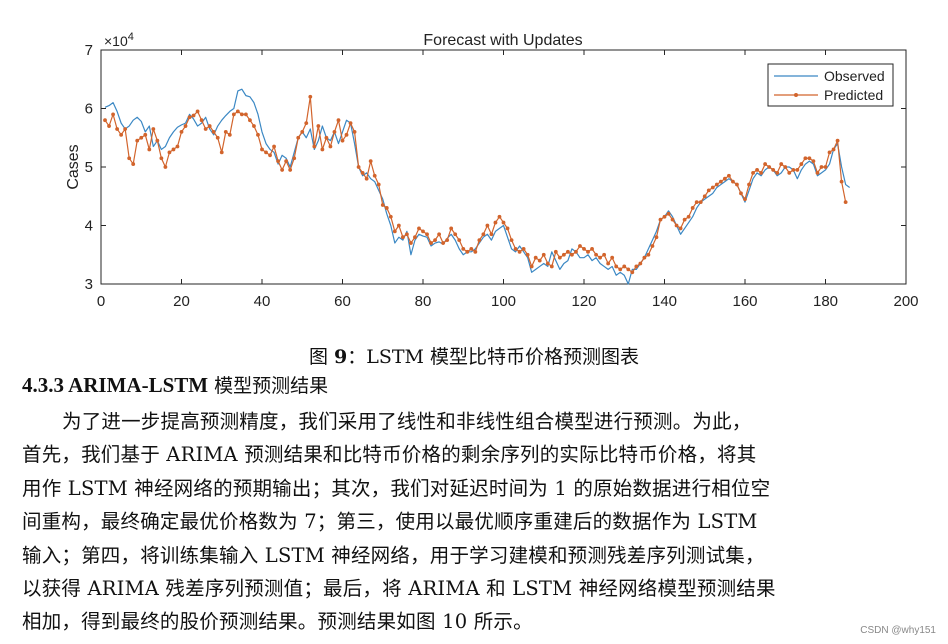 The width and height of the screenshot is (948, 644). What do you see at coordinates (825, 301) in the screenshot?
I see `x-tick-label: 180` at bounding box center [825, 301].